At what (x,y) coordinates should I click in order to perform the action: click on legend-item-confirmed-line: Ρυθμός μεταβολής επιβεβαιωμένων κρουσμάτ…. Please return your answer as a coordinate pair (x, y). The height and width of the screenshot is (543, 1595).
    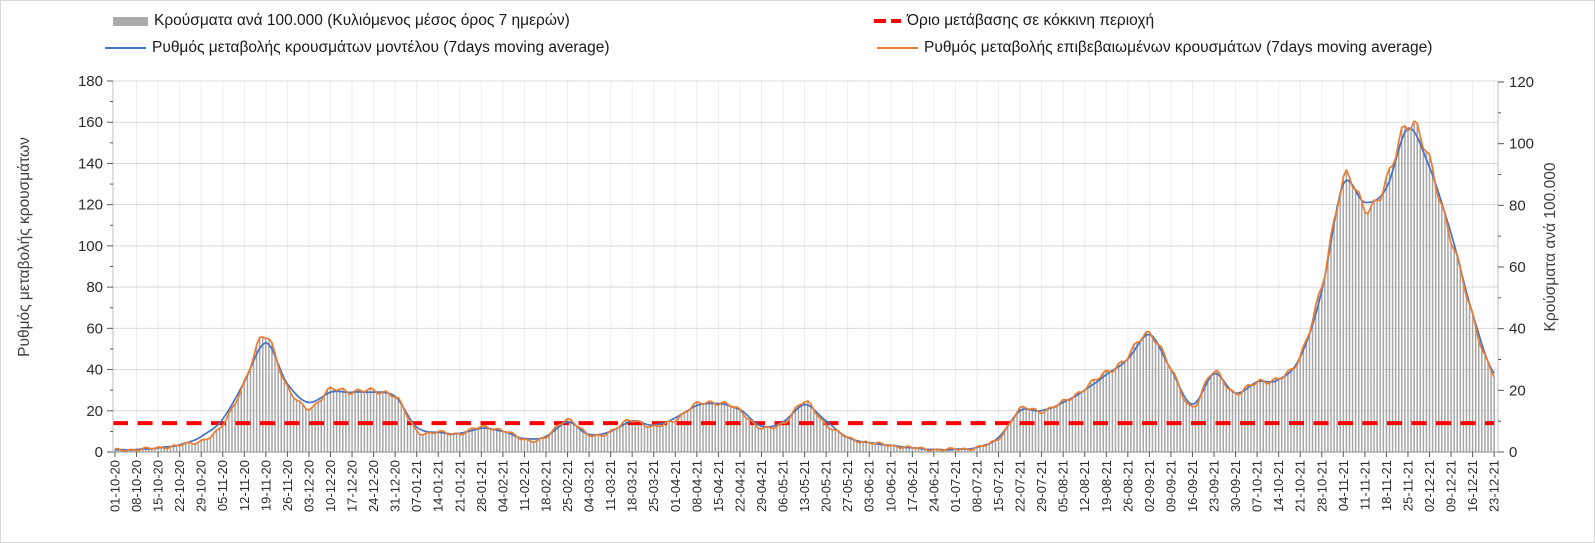
    Looking at the image, I should click on (1154, 48).